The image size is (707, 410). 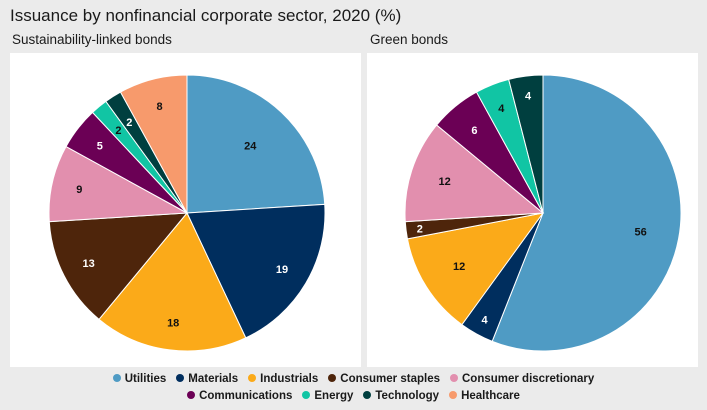 What do you see at coordinates (501, 109) in the screenshot?
I see `data-label-energy: 4` at bounding box center [501, 109].